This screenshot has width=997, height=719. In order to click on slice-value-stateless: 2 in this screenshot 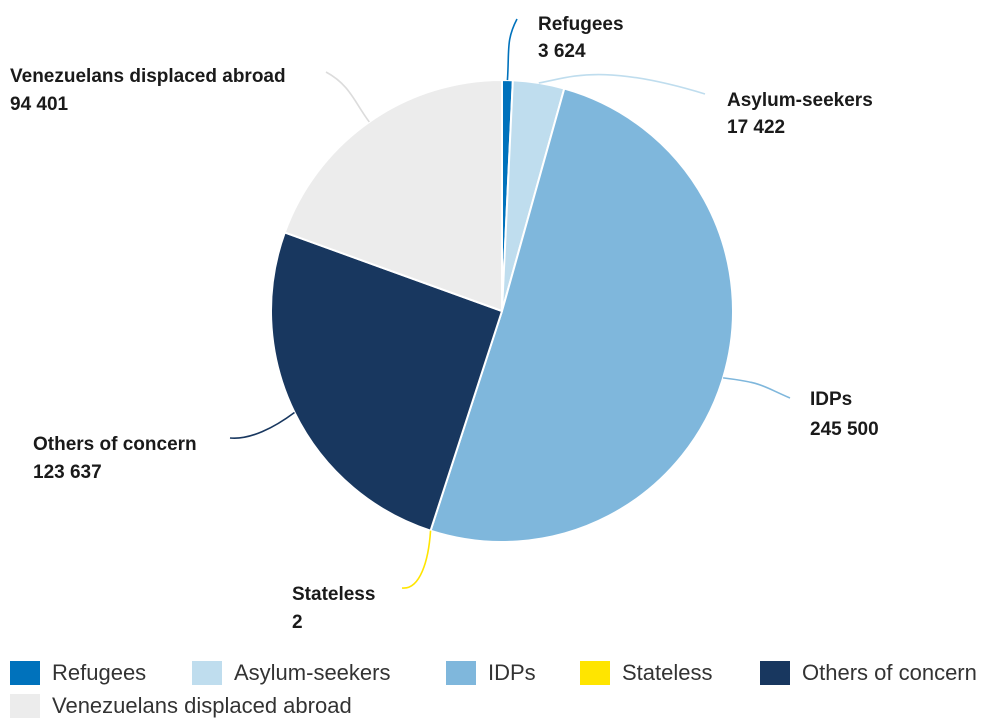, I will do `click(297, 622)`.